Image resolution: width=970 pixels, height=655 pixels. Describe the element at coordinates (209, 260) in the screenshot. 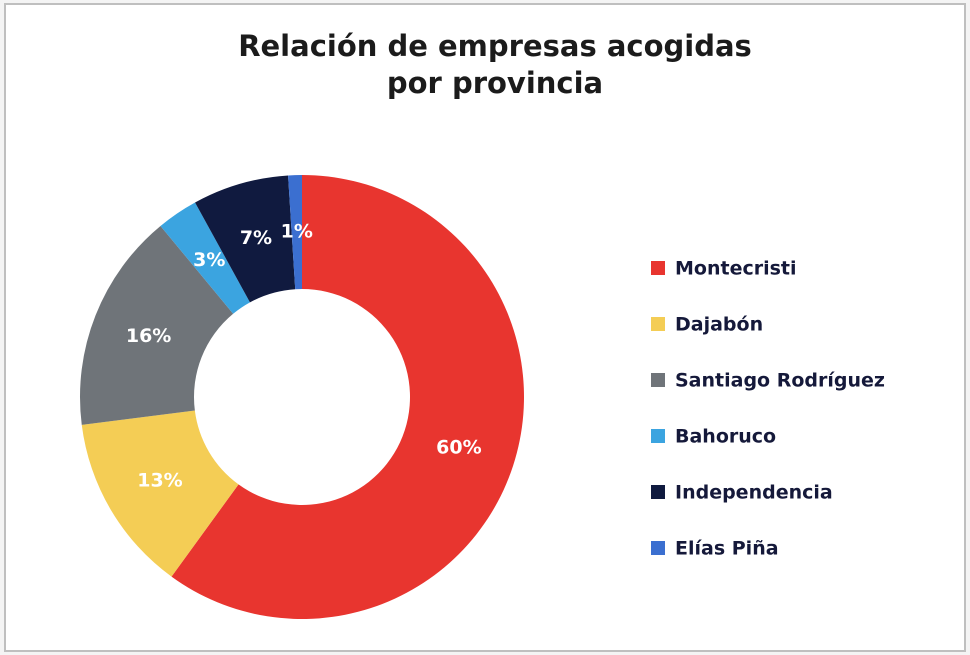

I see `data-label: 3%` at that location.